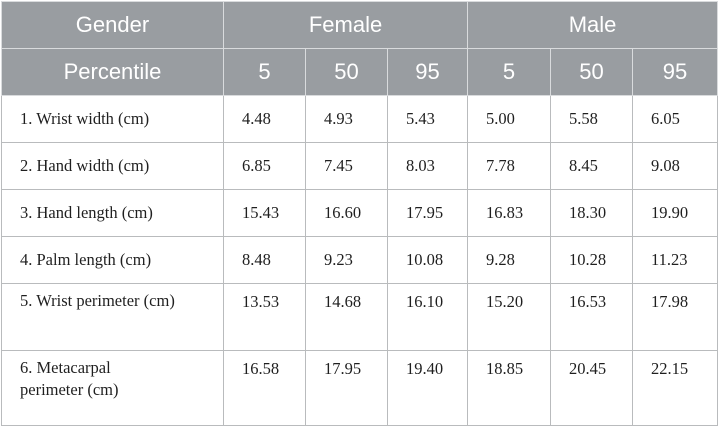 This screenshot has width=718, height=431. I want to click on cell-value: 18.85, so click(509, 388).